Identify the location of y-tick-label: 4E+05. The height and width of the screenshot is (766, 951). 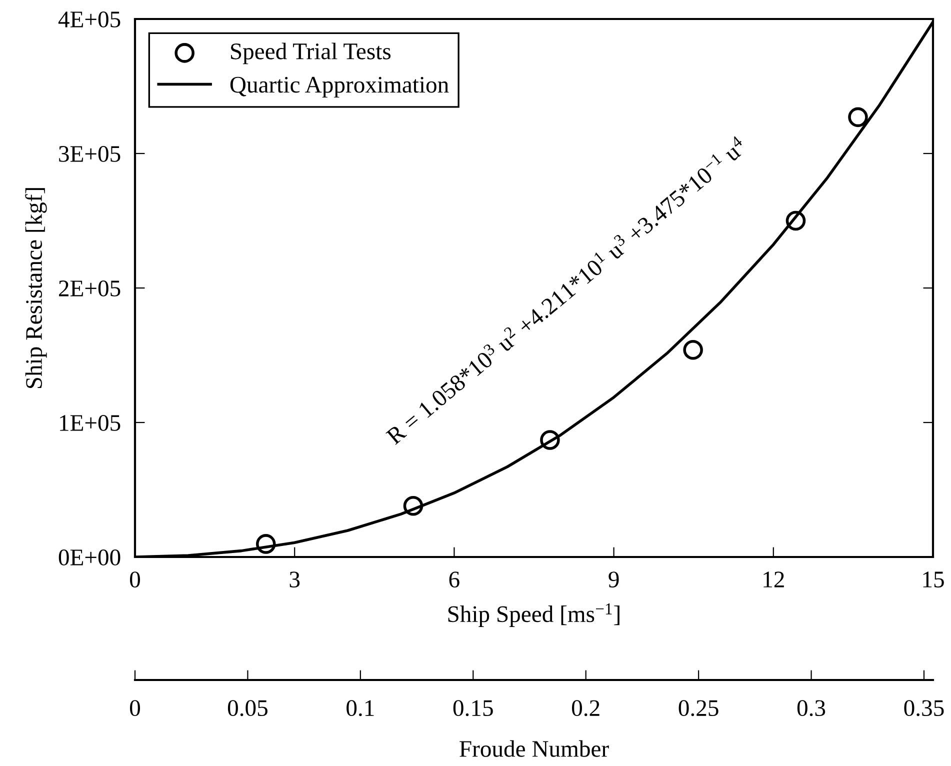
(89, 19).